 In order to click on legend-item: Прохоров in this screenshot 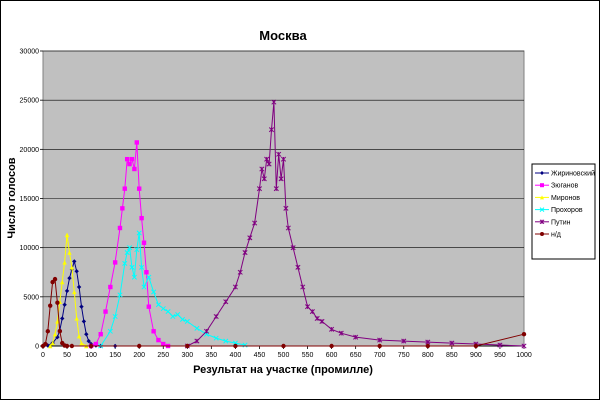, I will do `click(559, 210)`.